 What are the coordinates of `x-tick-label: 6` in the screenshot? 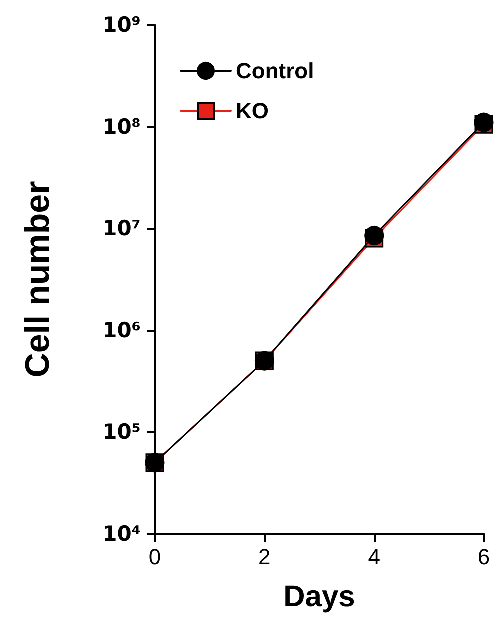 It's located at (484, 557).